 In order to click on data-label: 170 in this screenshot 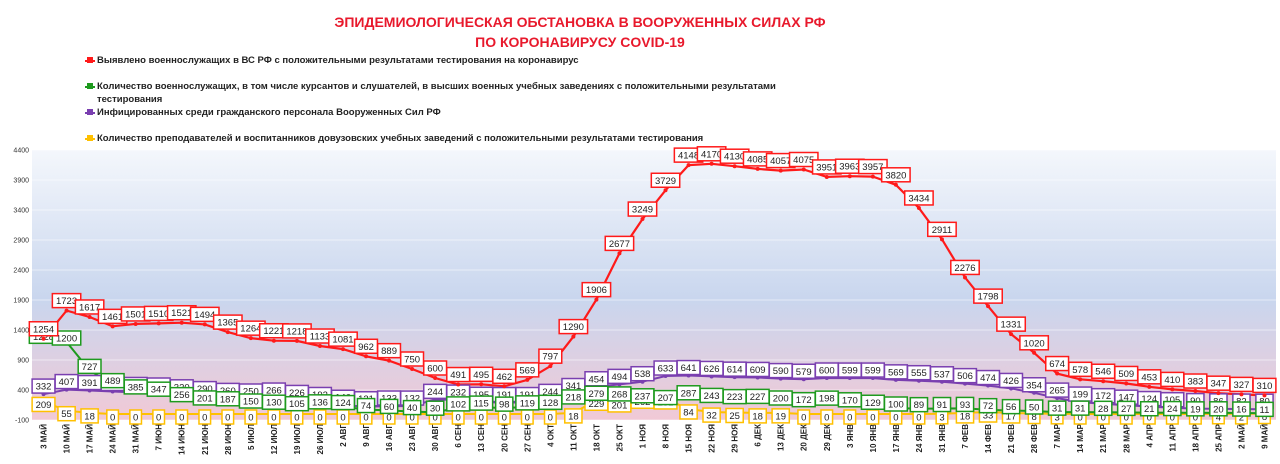, I will do `click(850, 400)`.